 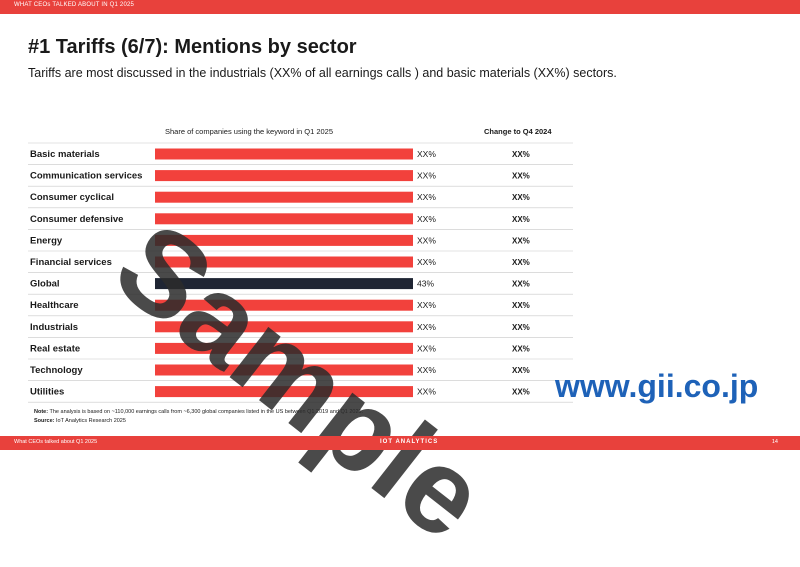 What do you see at coordinates (409, 442) in the screenshot?
I see `footer-brand-logo: IOT ANALYTICS` at bounding box center [409, 442].